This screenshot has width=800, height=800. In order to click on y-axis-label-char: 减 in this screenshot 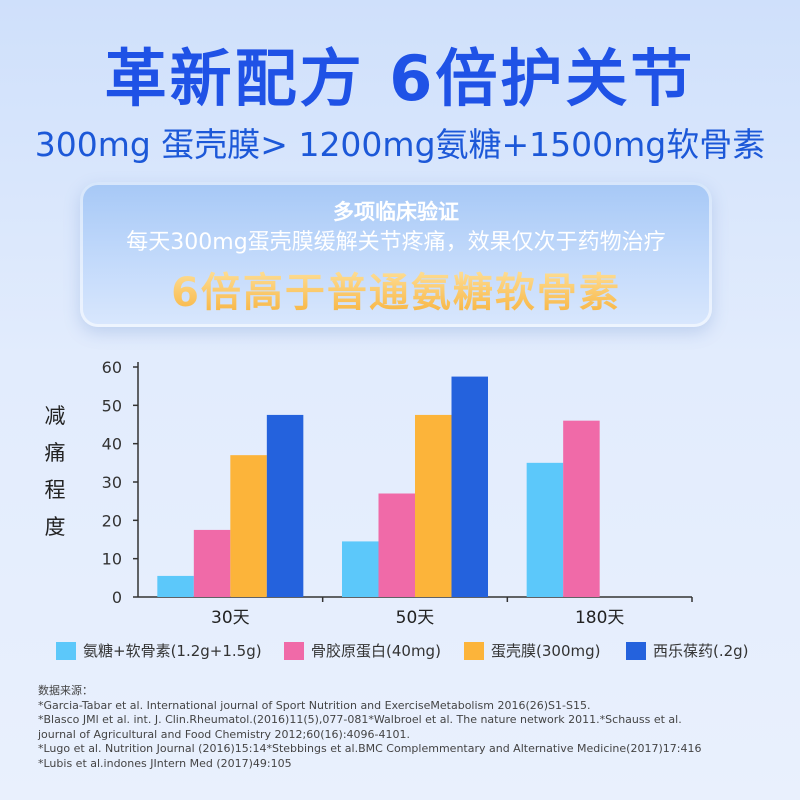, I will do `click(55, 416)`.